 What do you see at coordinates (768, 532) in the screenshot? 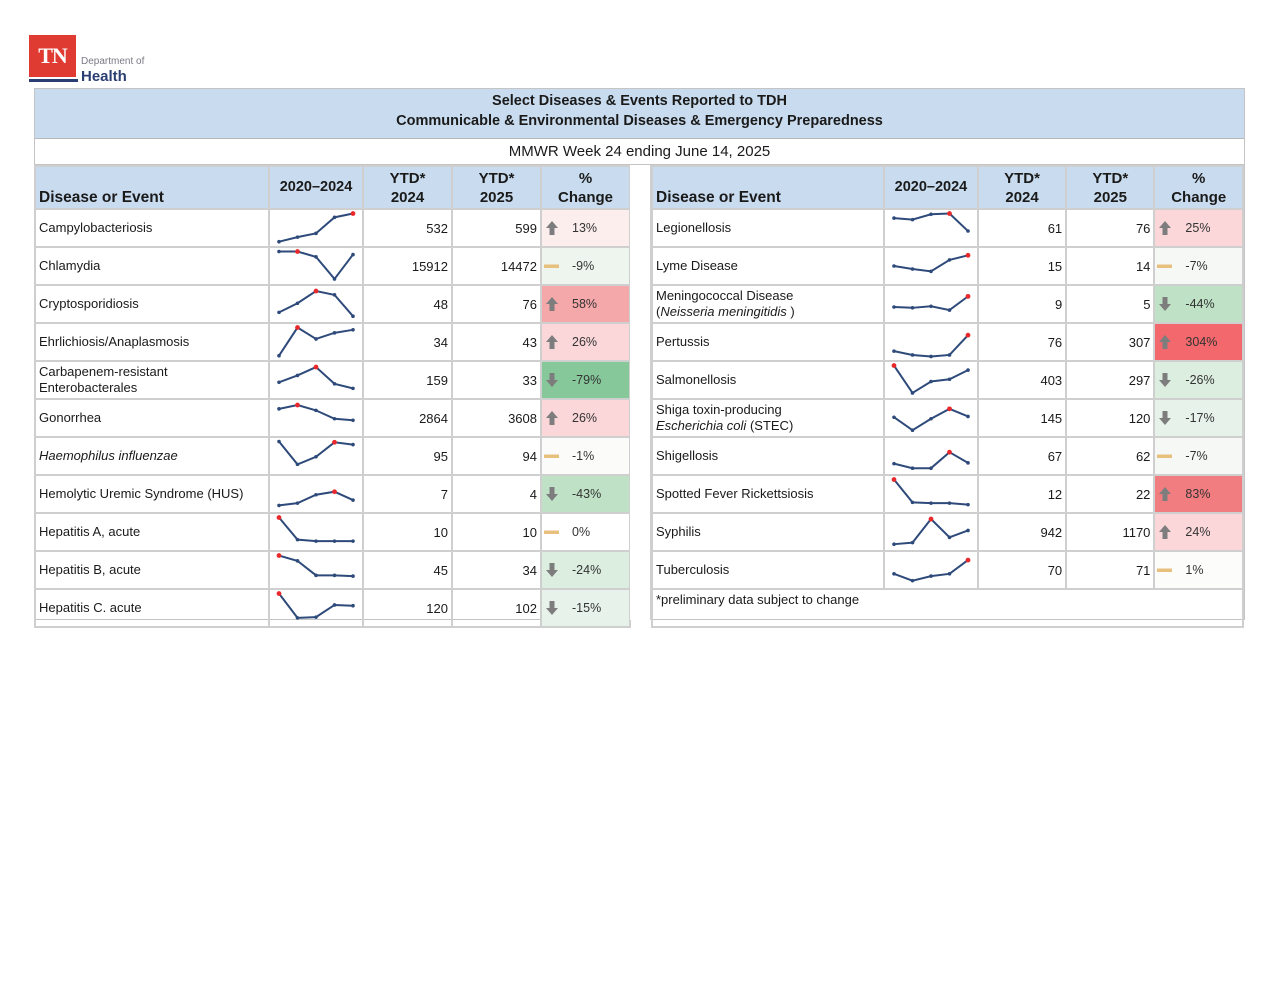
I see `disease-name-cell: Syphilis` at bounding box center [768, 532].